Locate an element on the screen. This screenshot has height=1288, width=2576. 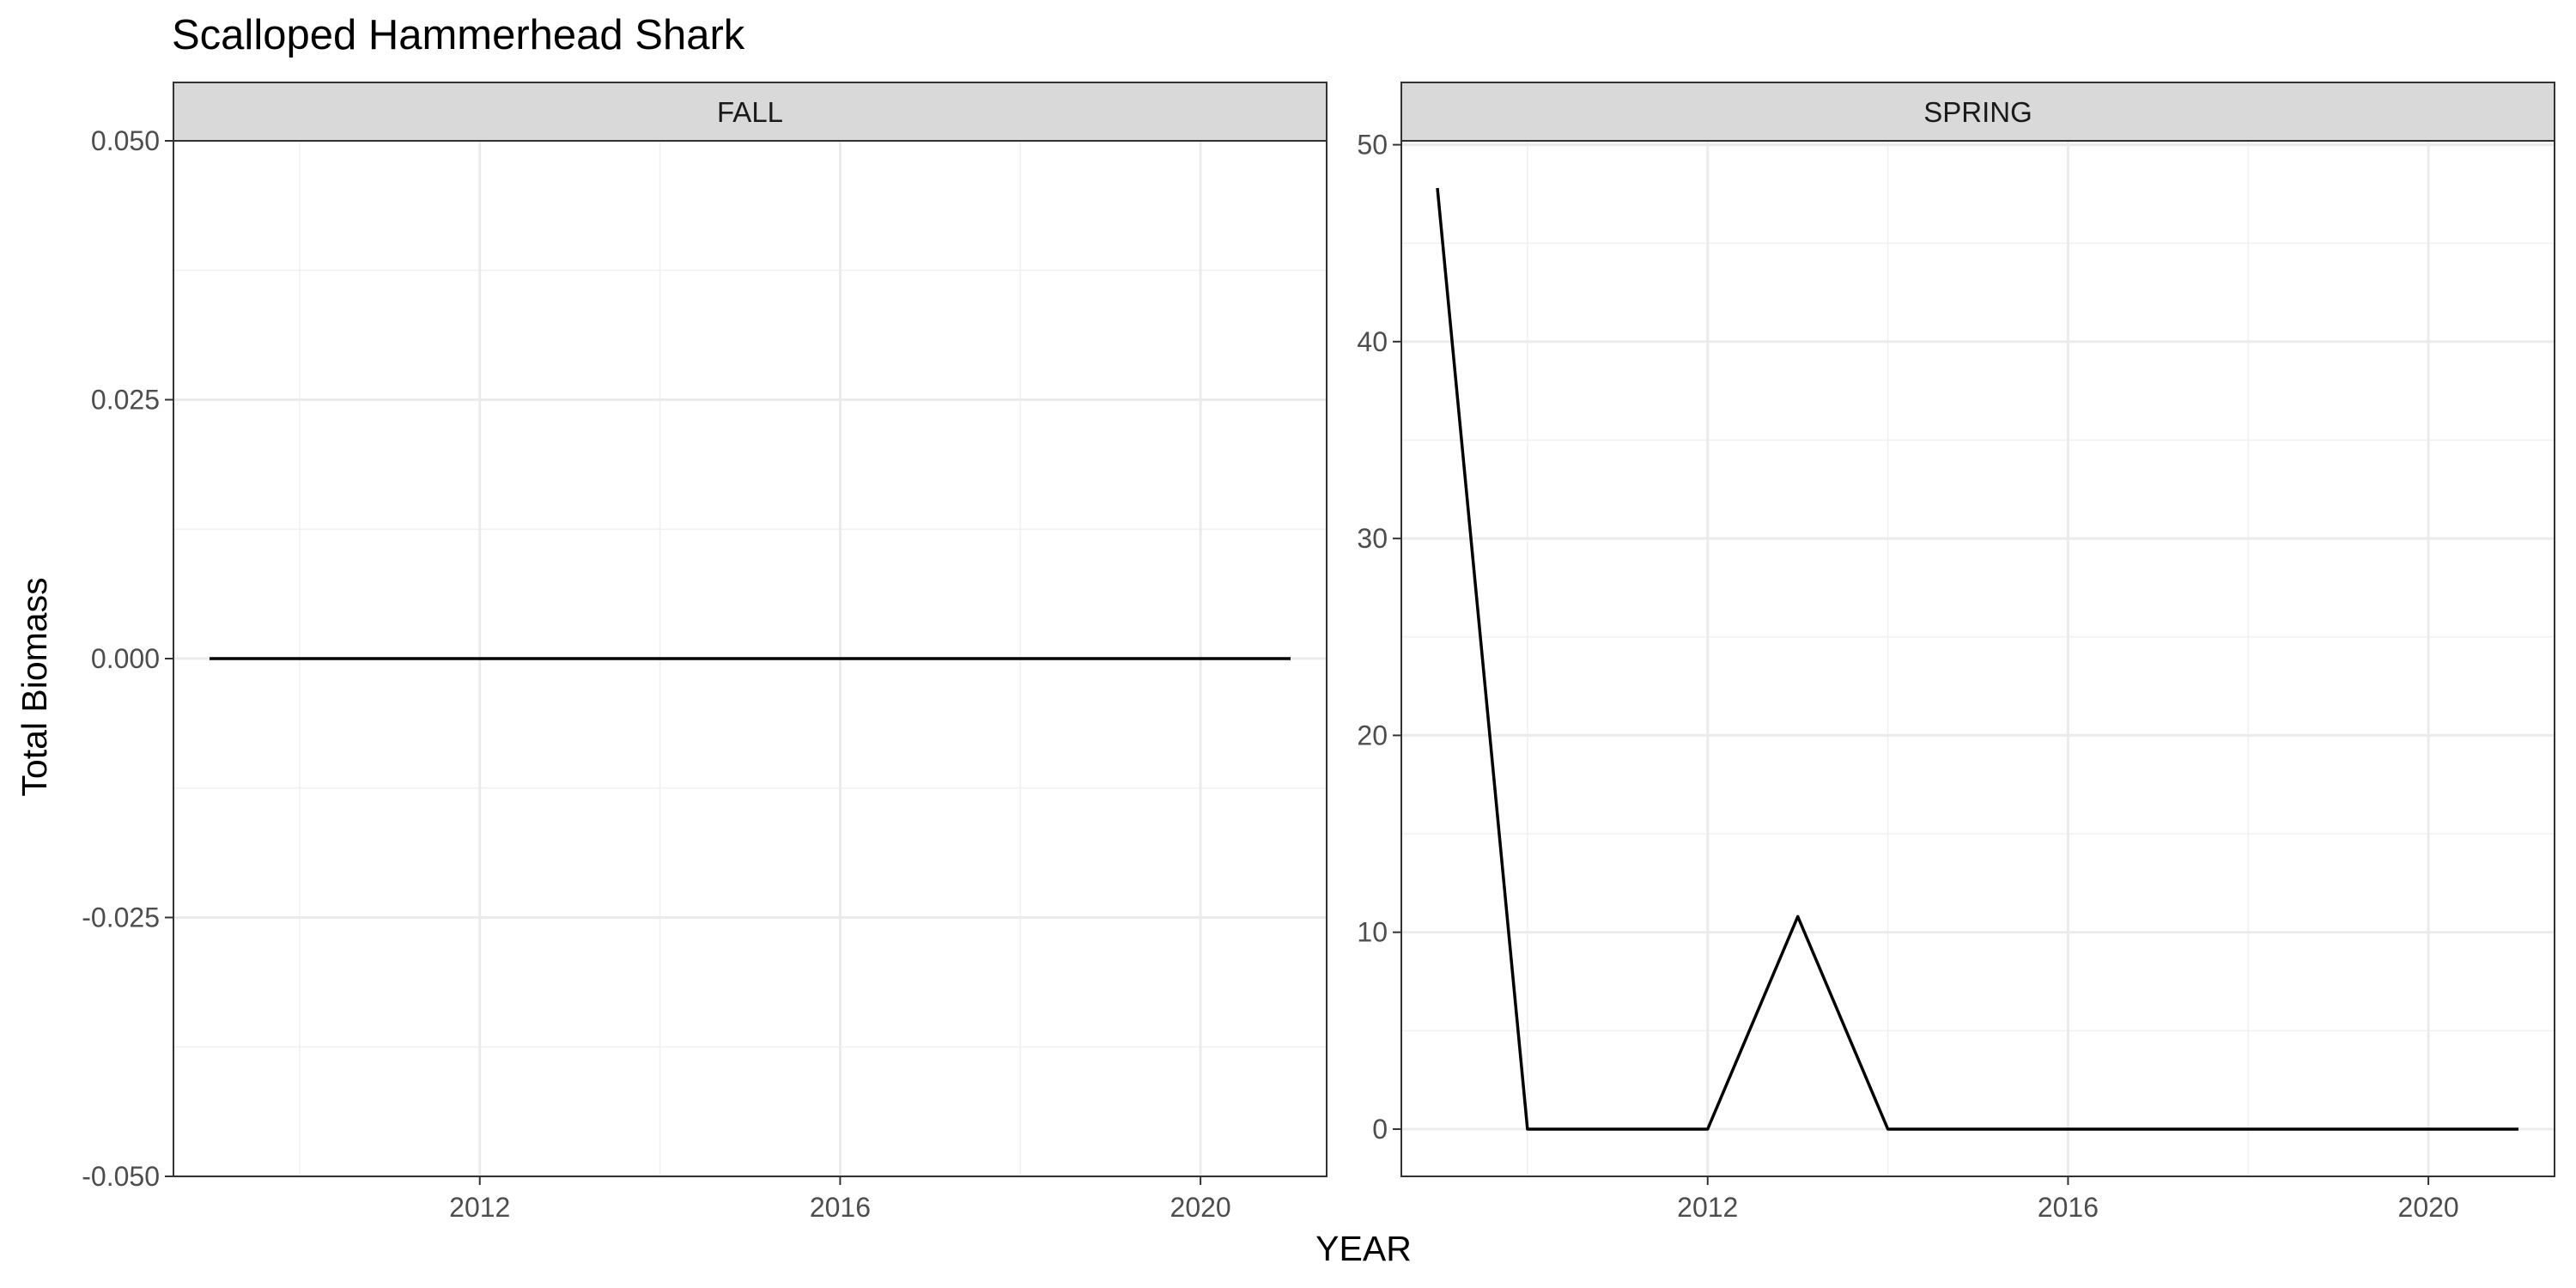
y-tick-label: 0.050 is located at coordinates (126, 140).